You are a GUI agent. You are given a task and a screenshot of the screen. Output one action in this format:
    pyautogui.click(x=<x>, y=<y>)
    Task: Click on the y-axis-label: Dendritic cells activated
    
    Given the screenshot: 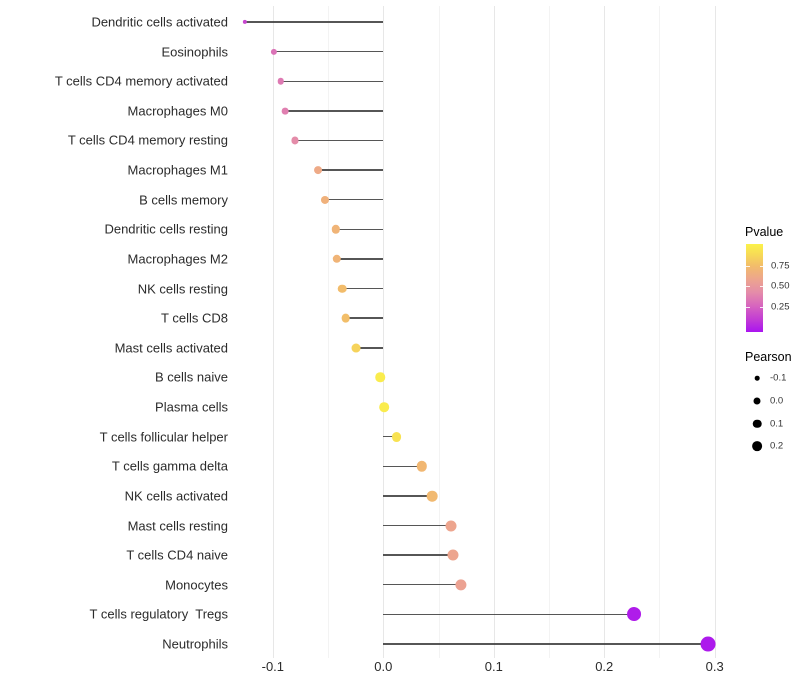 What is the action you would take?
    pyautogui.click(x=159, y=22)
    